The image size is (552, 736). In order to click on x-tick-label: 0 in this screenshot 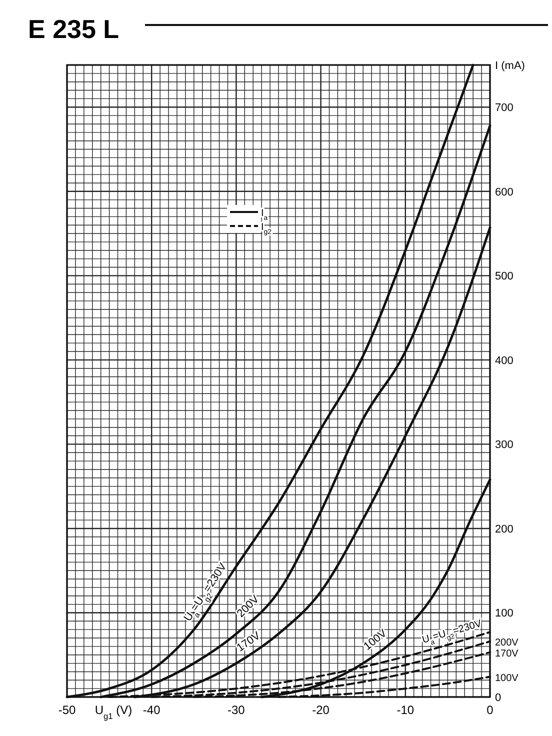, I will do `click(490, 710)`.